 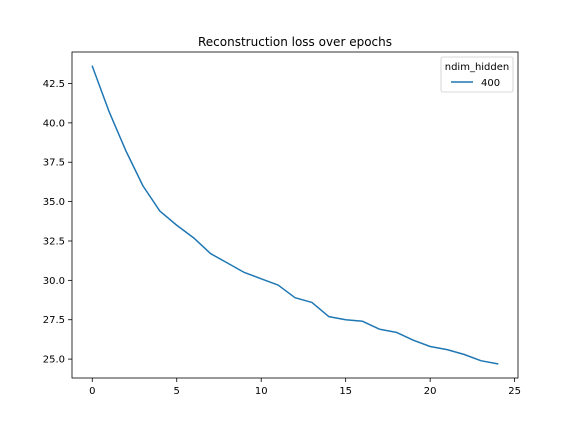 I want to click on x-tick-label: 10, so click(x=261, y=391).